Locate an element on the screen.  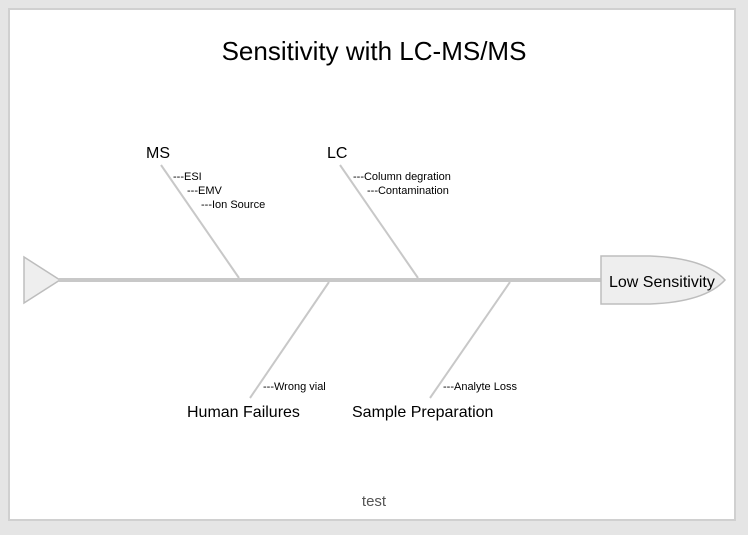
category-label-sample-preparation: Sample Preparation is located at coordinates (422, 412).